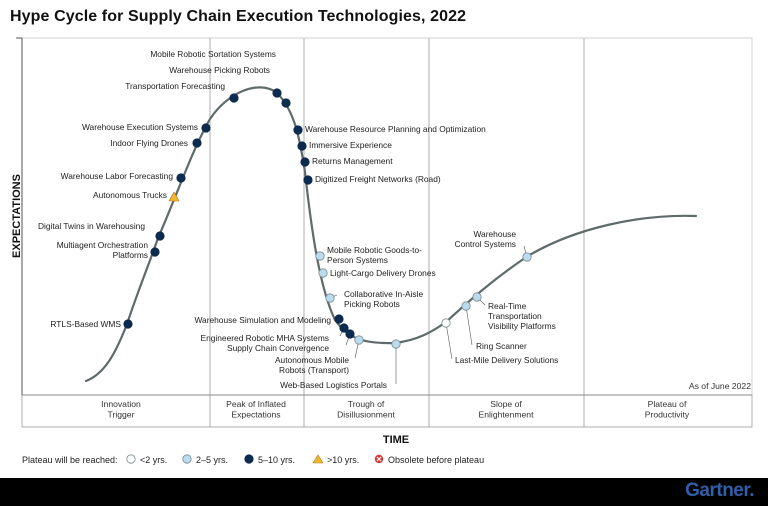 The height and width of the screenshot is (506, 768). Describe the element at coordinates (494, 234) in the screenshot. I see `technology-label: Warehouse` at that location.